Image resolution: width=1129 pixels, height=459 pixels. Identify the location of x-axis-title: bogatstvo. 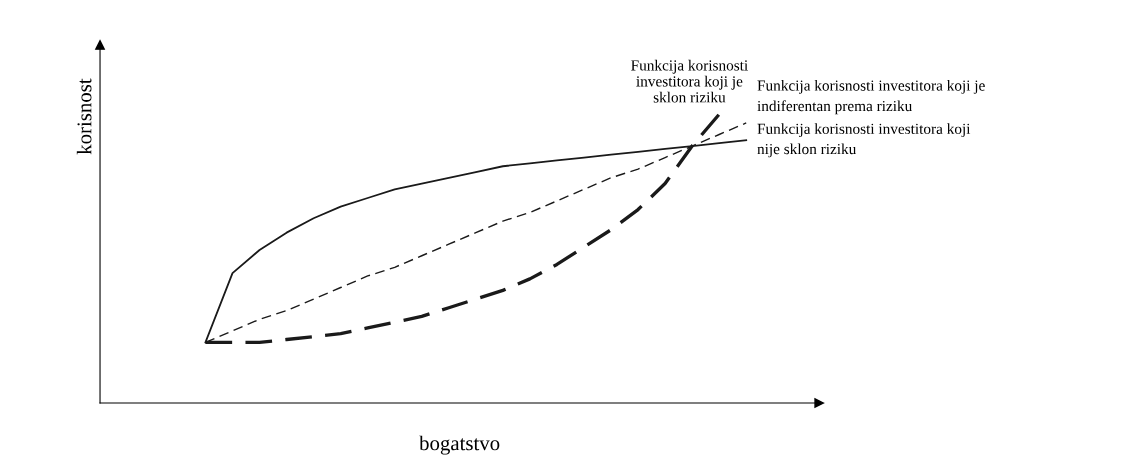
(459, 445).